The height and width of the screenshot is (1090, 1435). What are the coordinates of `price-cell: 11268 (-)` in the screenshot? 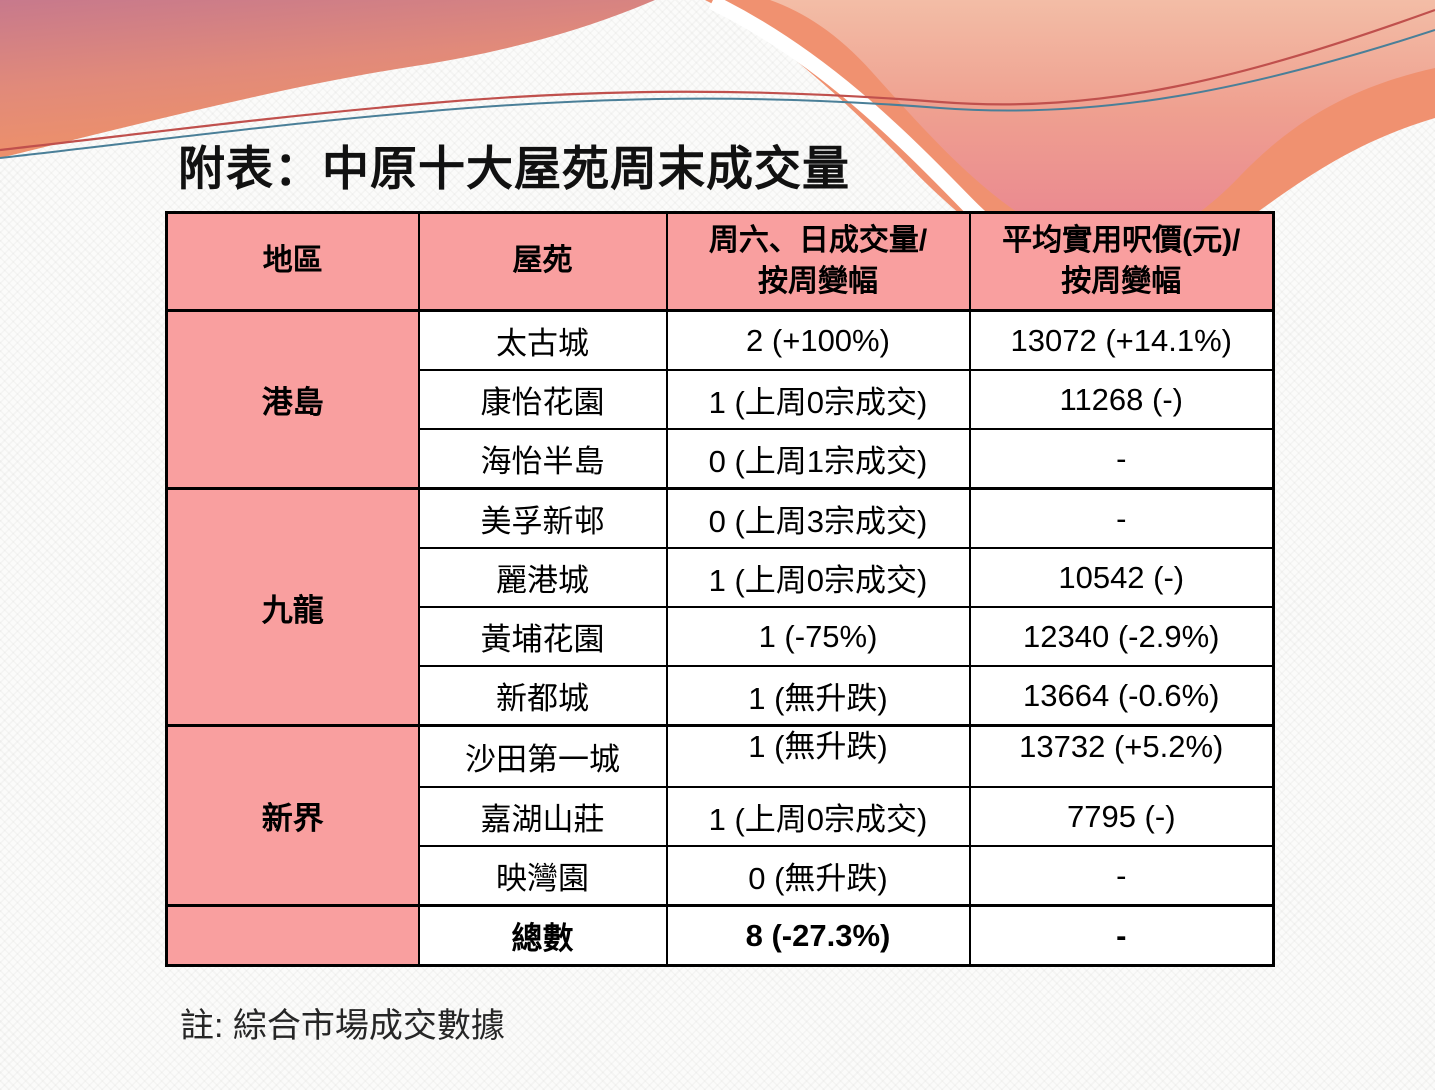 It's located at (1121, 399).